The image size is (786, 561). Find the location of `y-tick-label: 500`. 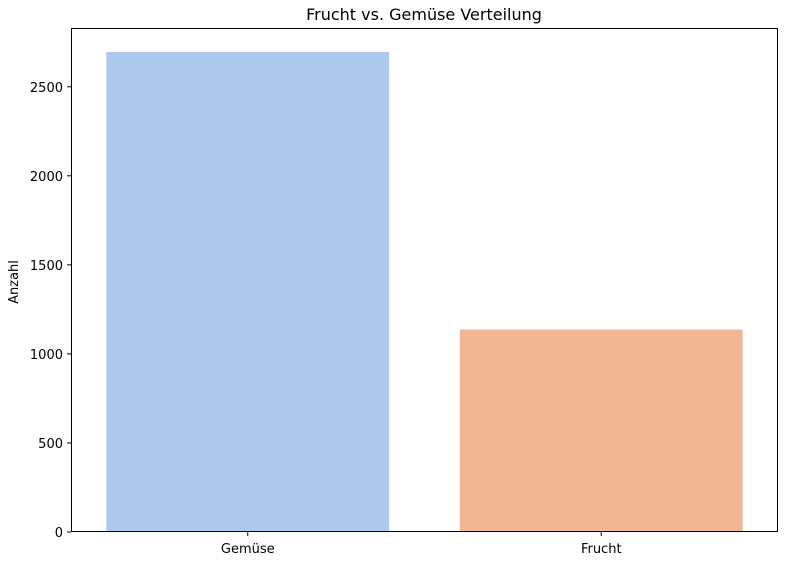

y-tick-label: 500 is located at coordinates (50, 444).